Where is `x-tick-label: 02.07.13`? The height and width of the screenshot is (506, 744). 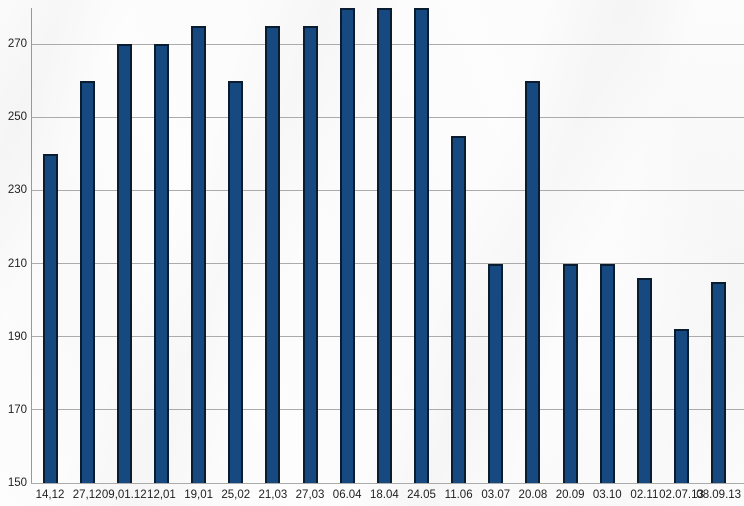 x-tick-label: 02.07.13 is located at coordinates (681, 495).